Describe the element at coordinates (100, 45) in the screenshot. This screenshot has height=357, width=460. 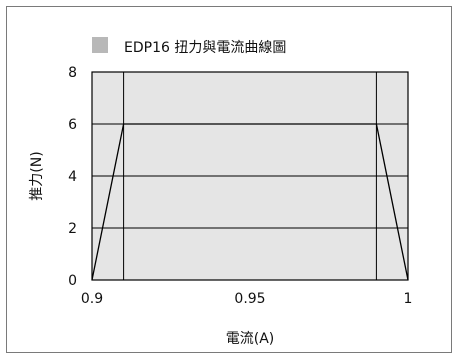
I see `legend-swatch` at that location.